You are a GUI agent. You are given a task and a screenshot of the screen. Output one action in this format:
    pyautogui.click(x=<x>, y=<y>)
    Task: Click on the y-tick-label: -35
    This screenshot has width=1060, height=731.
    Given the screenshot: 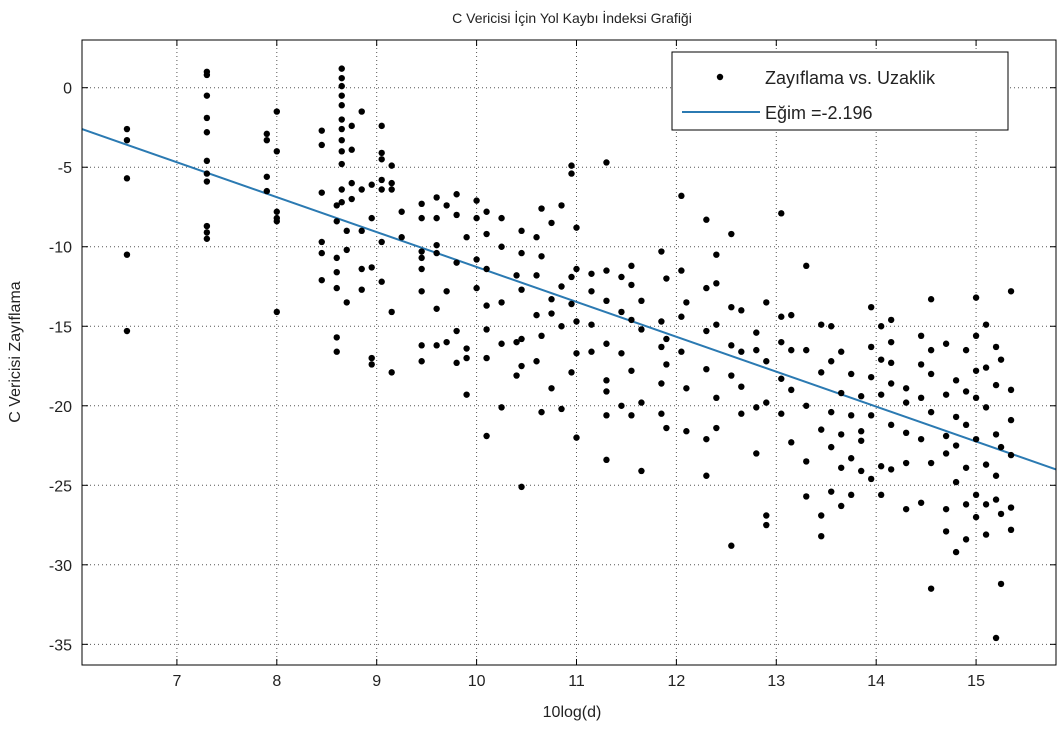 What is the action you would take?
    pyautogui.click(x=60, y=645)
    